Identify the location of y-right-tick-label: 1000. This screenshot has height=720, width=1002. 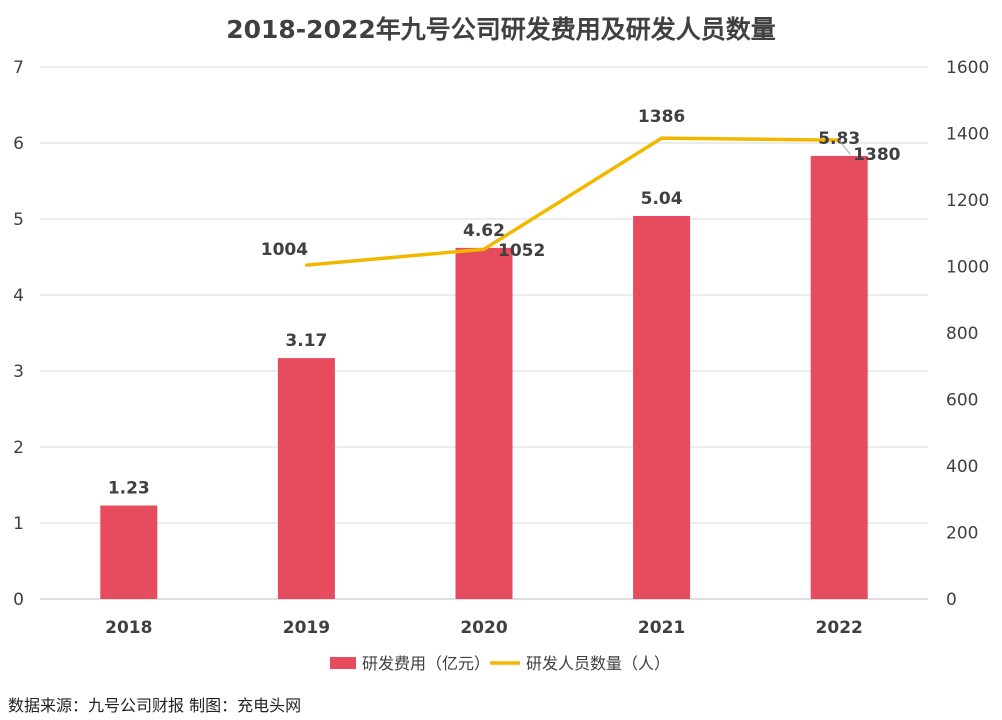
(967, 268).